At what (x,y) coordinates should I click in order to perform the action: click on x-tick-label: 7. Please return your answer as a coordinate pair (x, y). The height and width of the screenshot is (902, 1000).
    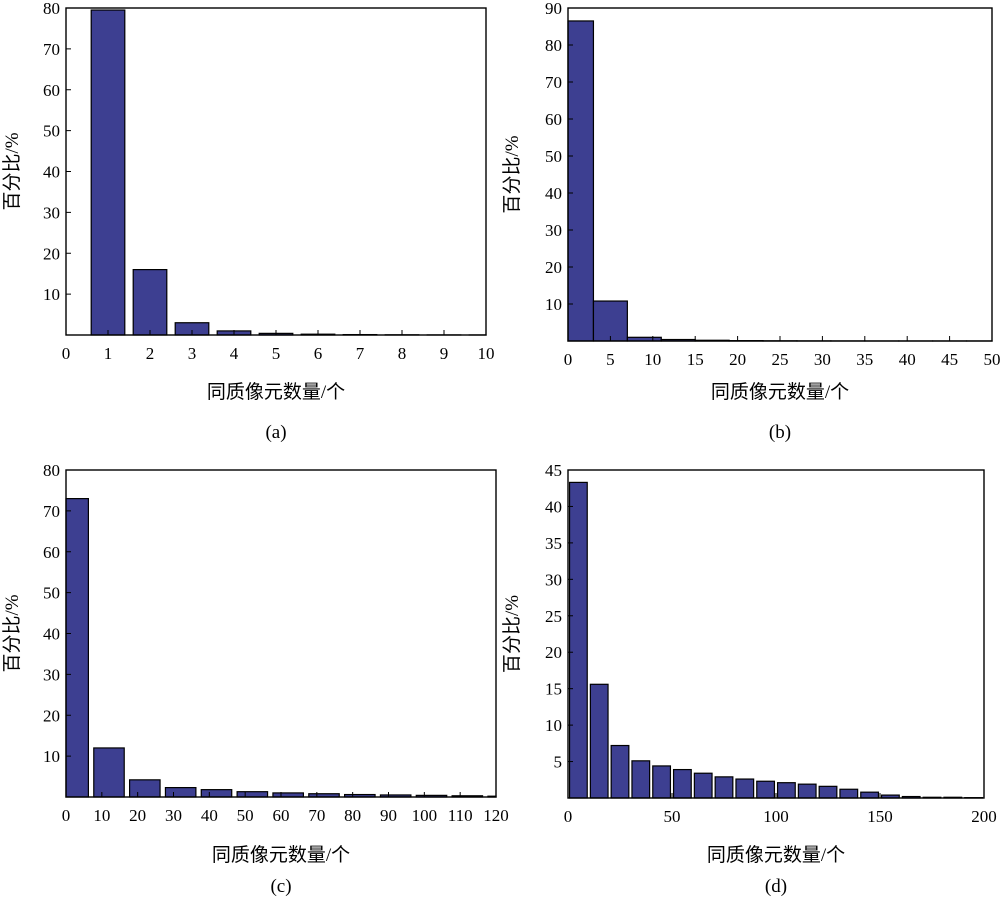
    Looking at the image, I should click on (360, 353).